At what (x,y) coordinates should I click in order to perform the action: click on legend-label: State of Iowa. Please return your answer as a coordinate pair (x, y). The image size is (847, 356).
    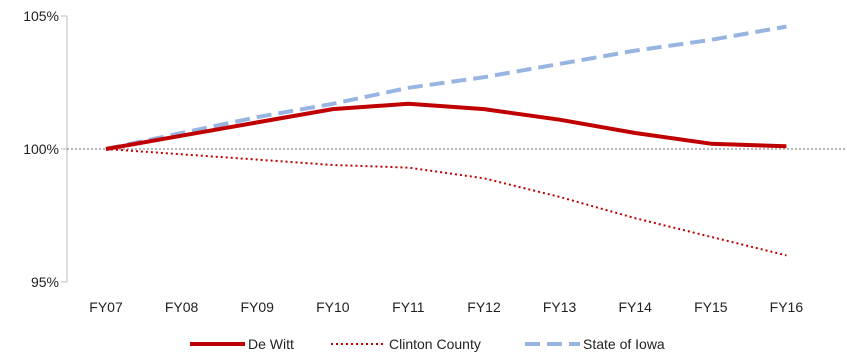
    Looking at the image, I should click on (624, 344).